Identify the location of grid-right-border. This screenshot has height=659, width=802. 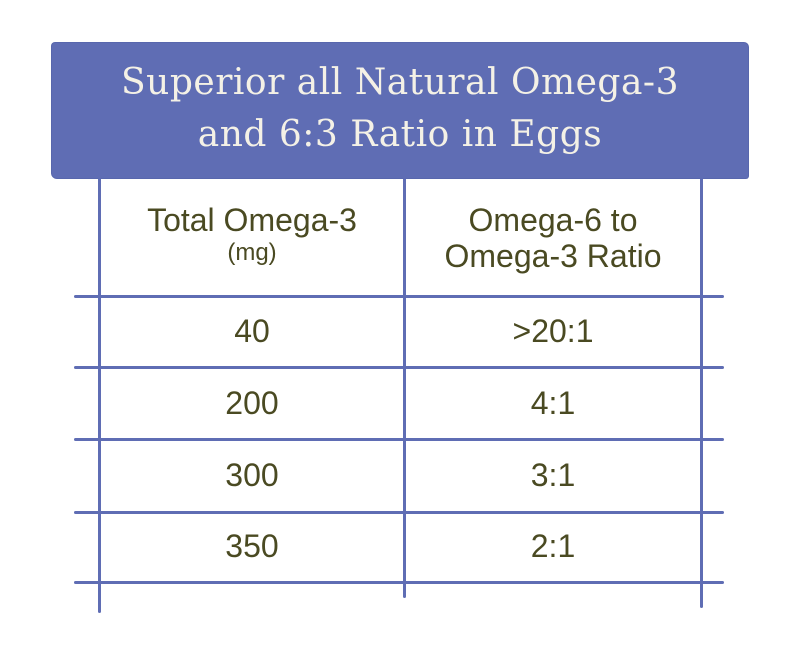
(701, 393).